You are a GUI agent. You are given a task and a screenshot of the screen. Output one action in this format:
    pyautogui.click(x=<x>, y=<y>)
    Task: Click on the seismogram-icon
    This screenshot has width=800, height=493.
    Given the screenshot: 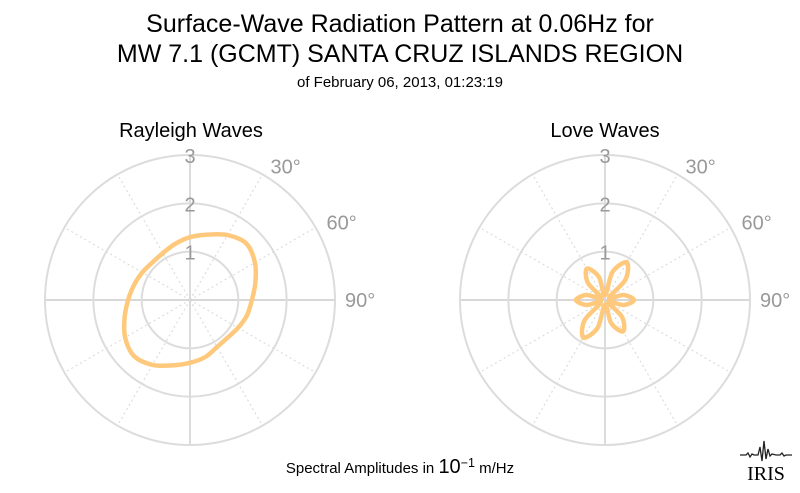 What is the action you would take?
    pyautogui.click(x=766, y=451)
    